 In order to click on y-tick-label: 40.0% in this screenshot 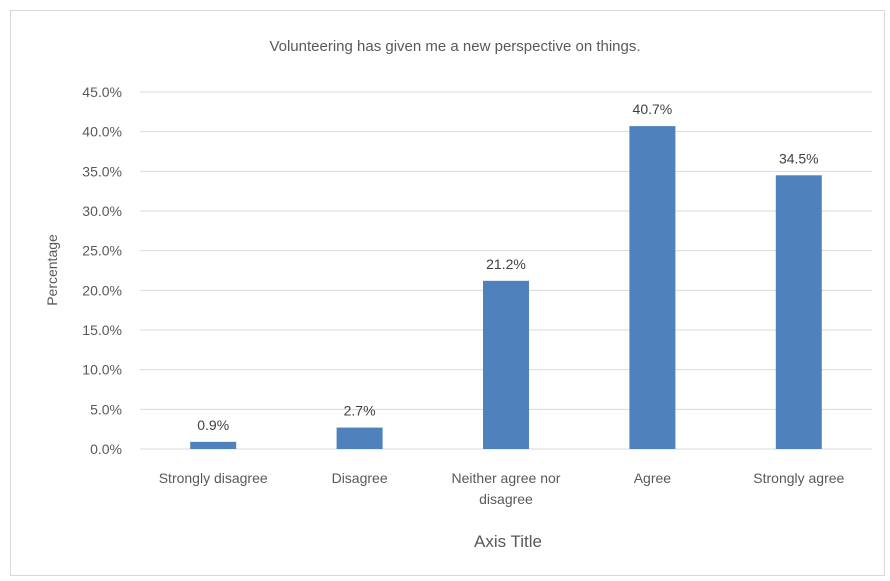, I will do `click(102, 132)`.